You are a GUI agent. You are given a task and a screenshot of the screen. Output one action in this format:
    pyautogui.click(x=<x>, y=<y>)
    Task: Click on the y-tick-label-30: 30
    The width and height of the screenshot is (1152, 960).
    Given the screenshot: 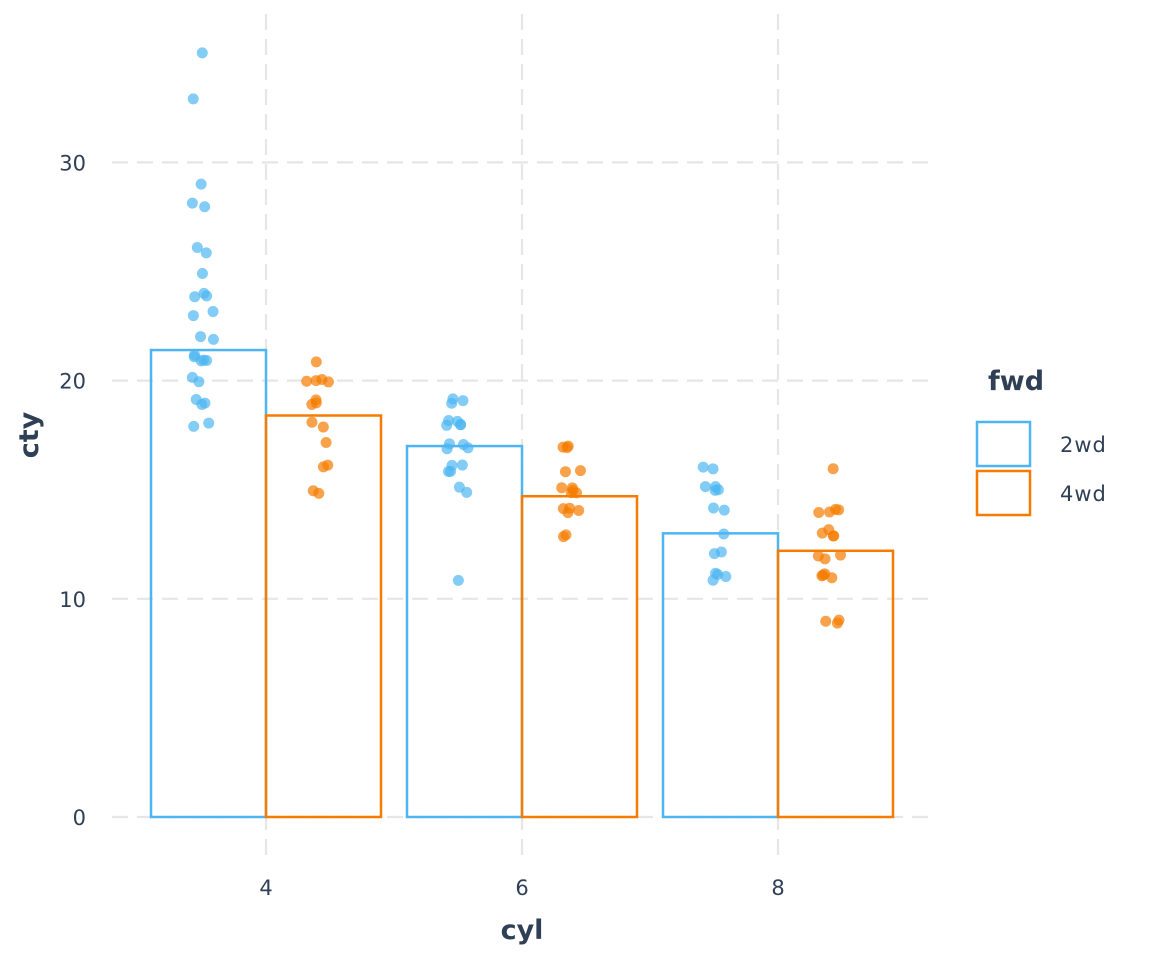 What is the action you would take?
    pyautogui.click(x=72, y=163)
    